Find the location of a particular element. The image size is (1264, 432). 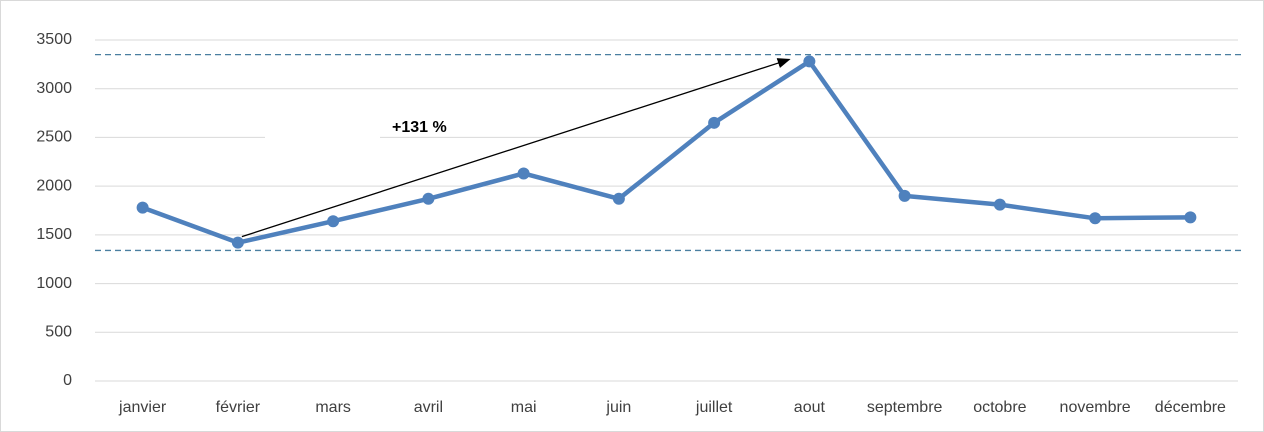

y-tick-label: 2500 is located at coordinates (54, 137).